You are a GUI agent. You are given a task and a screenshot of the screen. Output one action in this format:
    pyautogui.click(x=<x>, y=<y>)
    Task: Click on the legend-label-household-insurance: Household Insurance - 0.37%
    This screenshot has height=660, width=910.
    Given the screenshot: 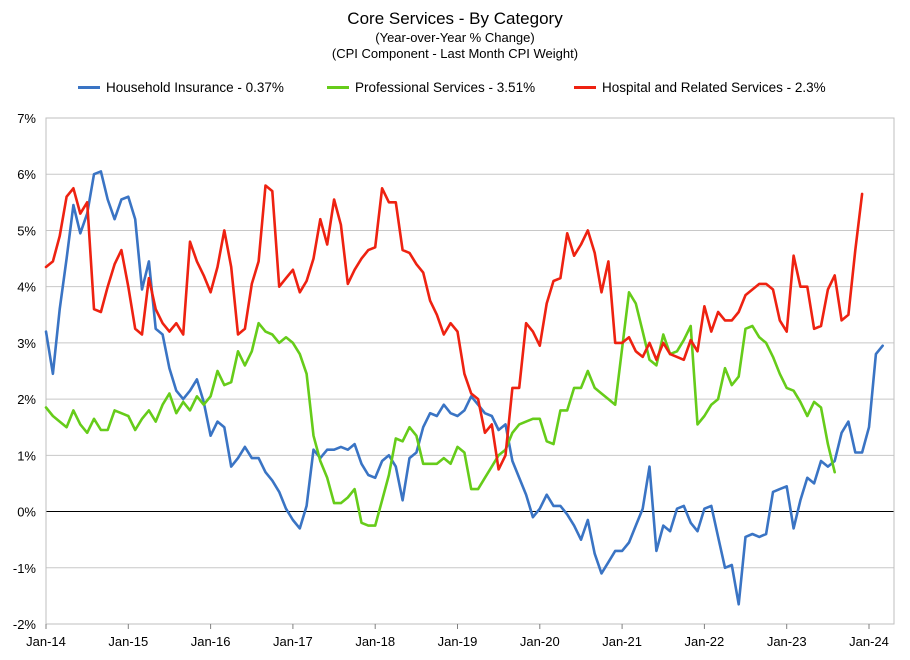 What is the action you would take?
    pyautogui.click(x=195, y=87)
    